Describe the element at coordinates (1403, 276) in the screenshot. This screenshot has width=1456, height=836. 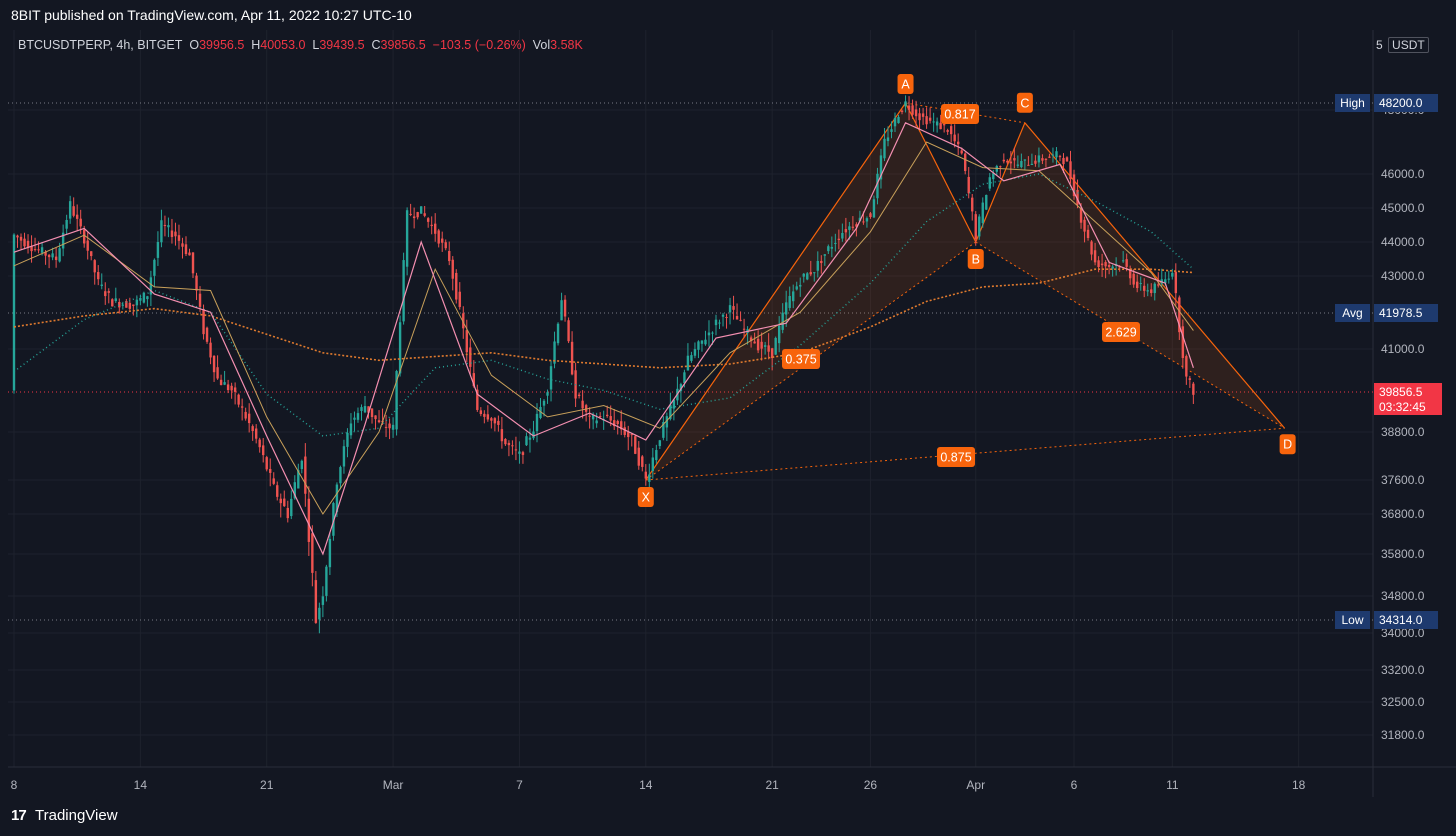
I see `price-tick-label: 43000.0` at that location.